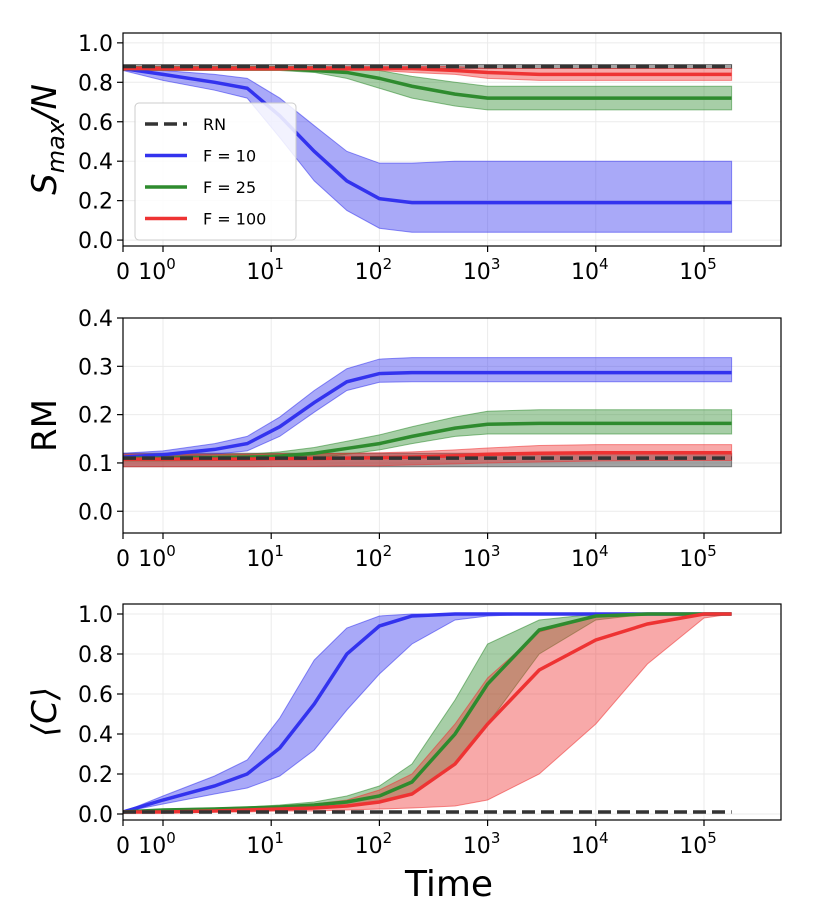  I want to click on x-axis-label: Time, so click(448, 884).